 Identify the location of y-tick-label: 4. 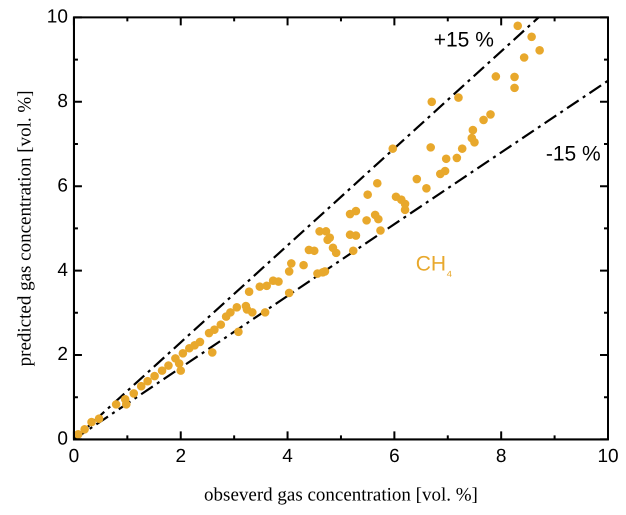
(62, 270).